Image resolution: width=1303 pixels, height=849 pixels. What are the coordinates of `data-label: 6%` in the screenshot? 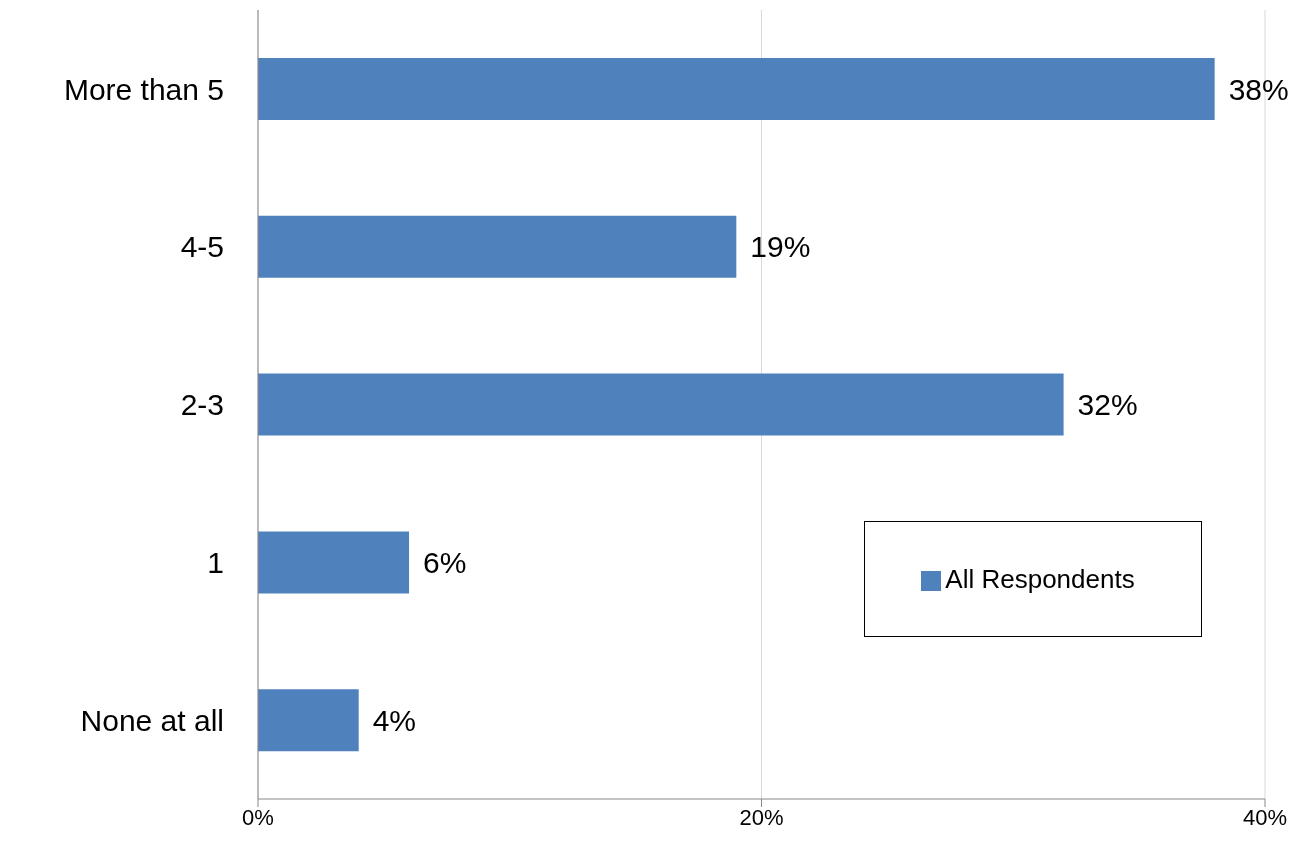 It's located at (445, 563).